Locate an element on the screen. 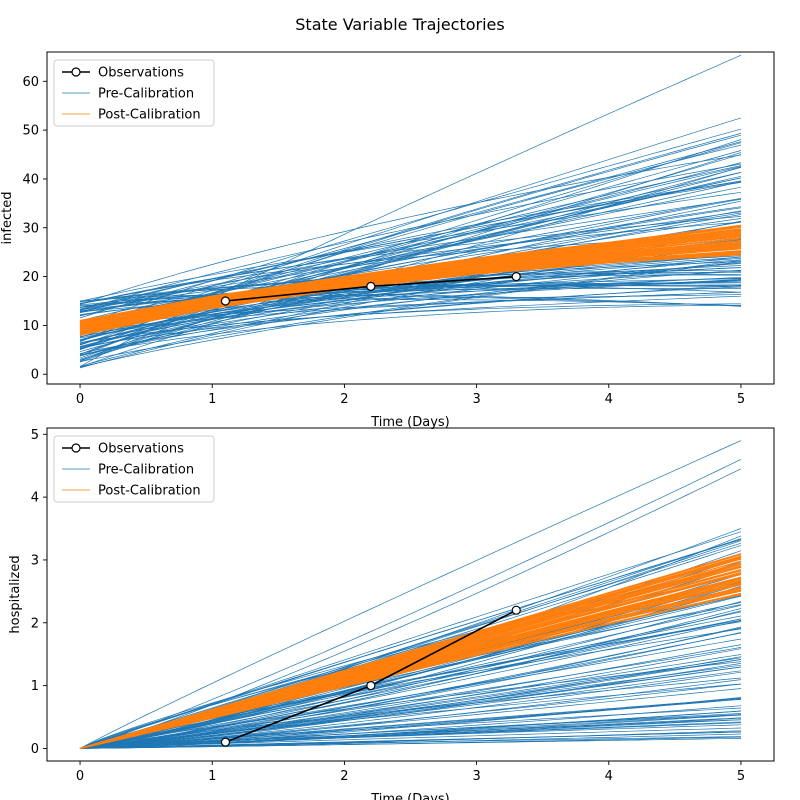 This screenshot has height=800, width=800. x-axis-label: Time (Days) is located at coordinates (410, 422).